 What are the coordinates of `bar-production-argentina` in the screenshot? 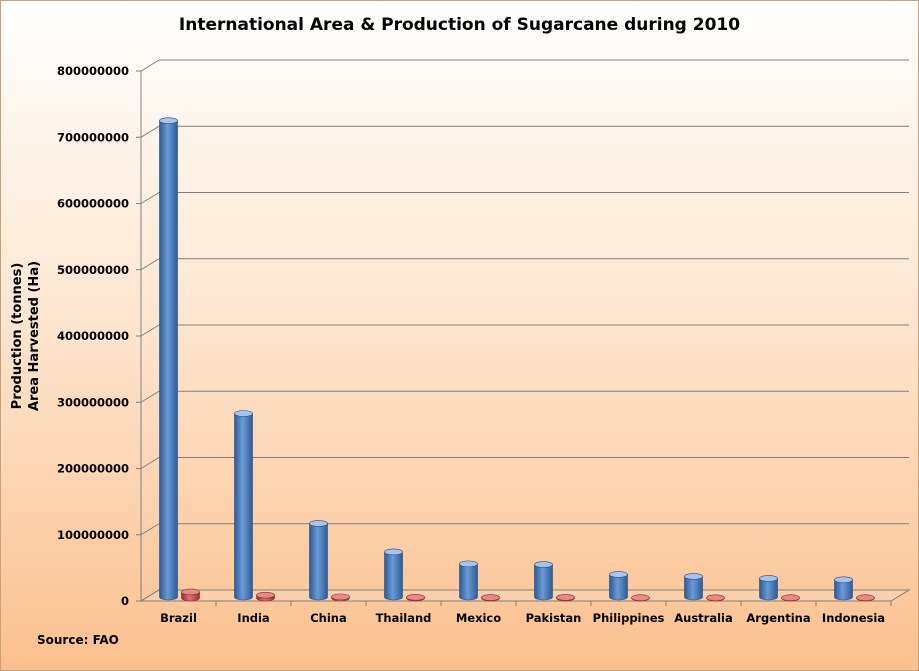 It's located at (768, 588).